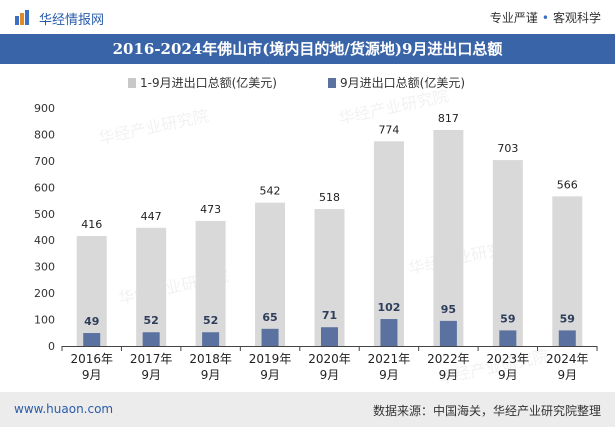 The image size is (615, 427). Describe the element at coordinates (270, 191) in the screenshot. I see `data-label-total: 542` at that location.